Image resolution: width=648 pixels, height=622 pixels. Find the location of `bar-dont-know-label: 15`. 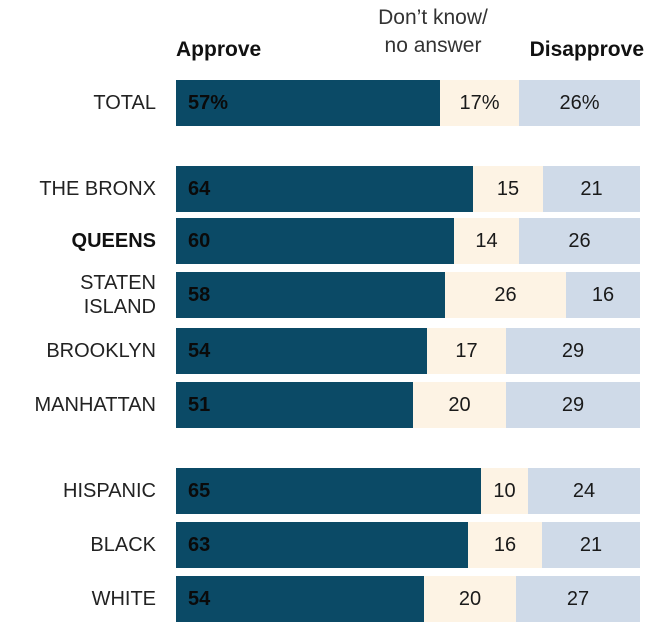

bar-dont-know-label: 15 is located at coordinates (508, 188).